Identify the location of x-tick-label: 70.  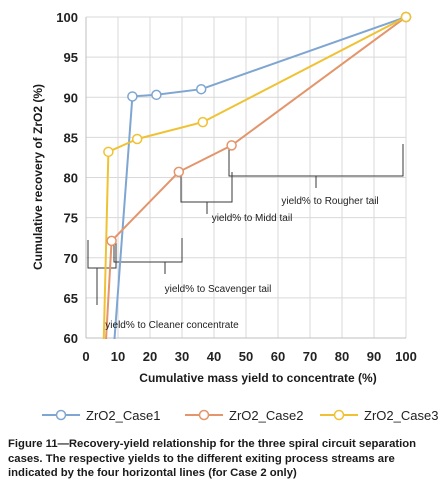
(310, 356).